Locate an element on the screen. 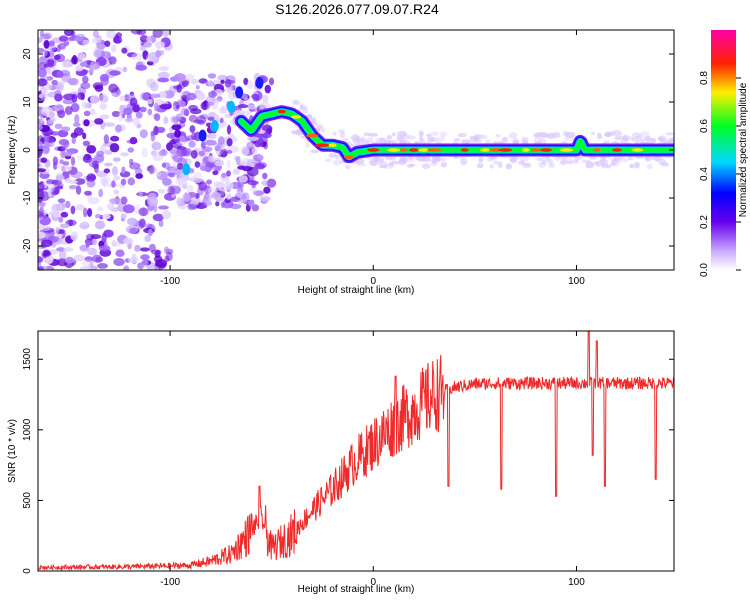 The width and height of the screenshot is (750, 600). x-tick-label: -100 is located at coordinates (170, 582).